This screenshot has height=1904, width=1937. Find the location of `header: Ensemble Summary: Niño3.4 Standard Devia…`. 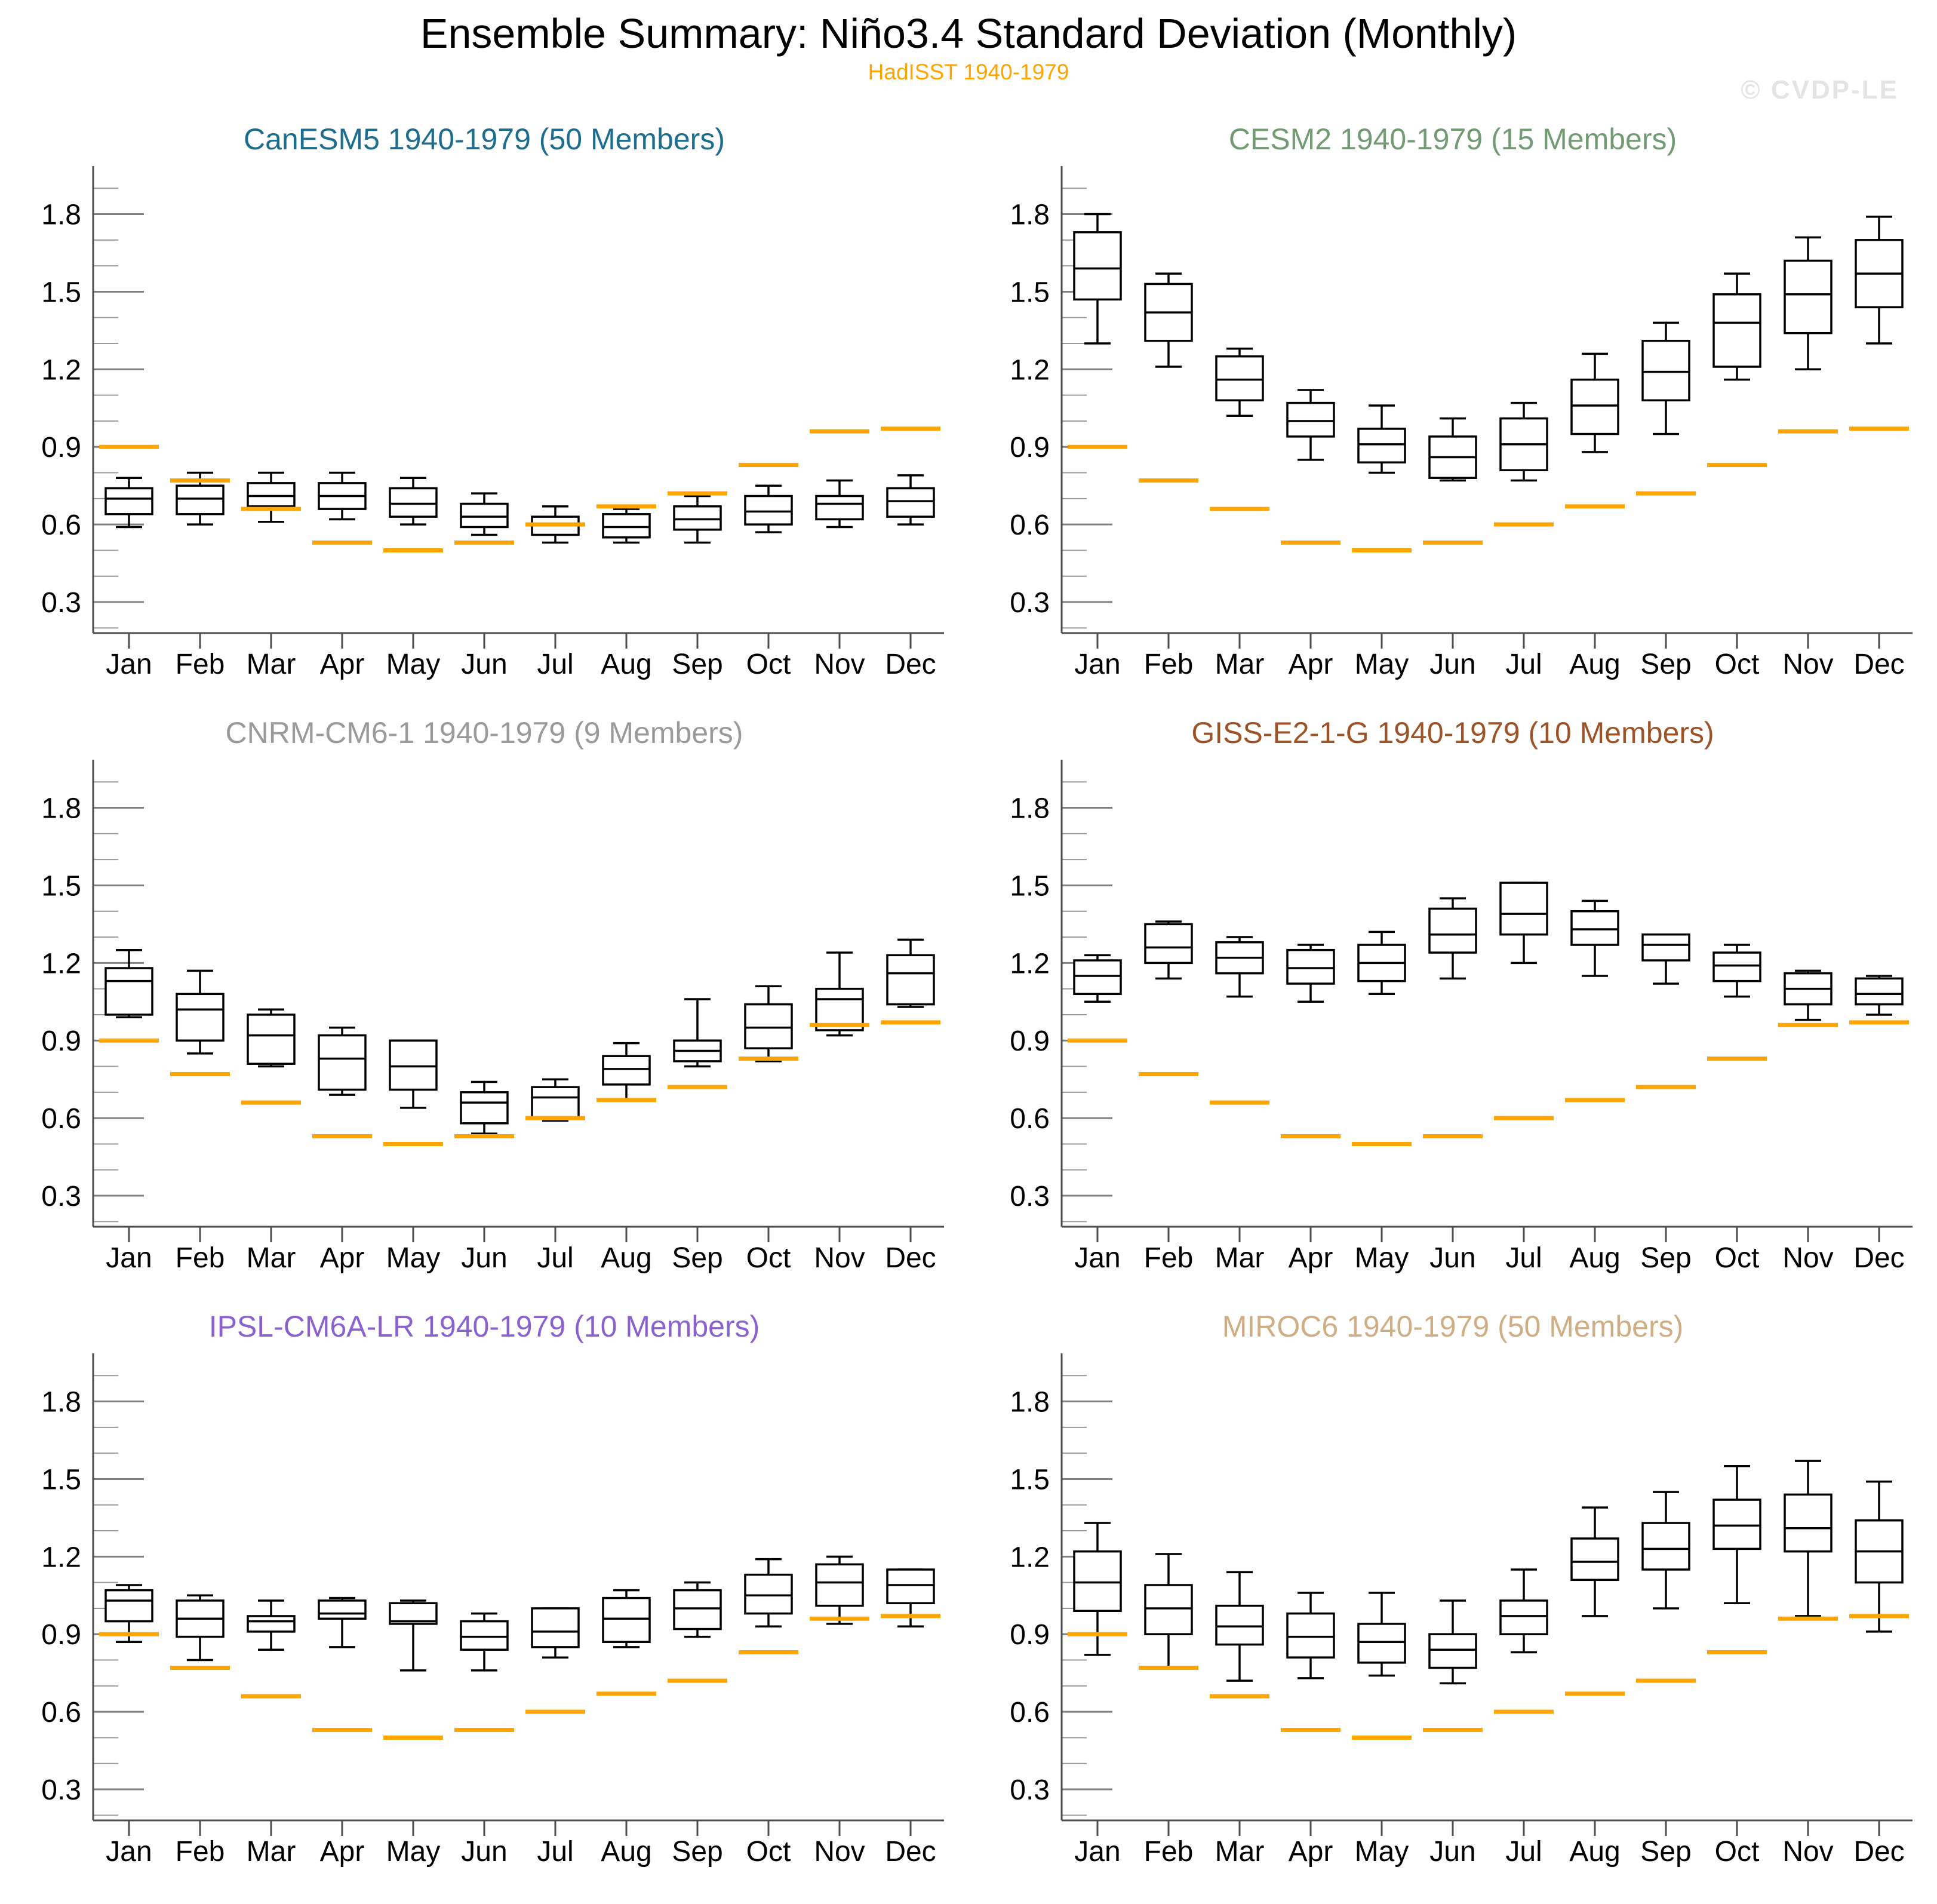

header: Ensemble Summary: Niño3.4 Standard Devia… is located at coordinates (968, 47).